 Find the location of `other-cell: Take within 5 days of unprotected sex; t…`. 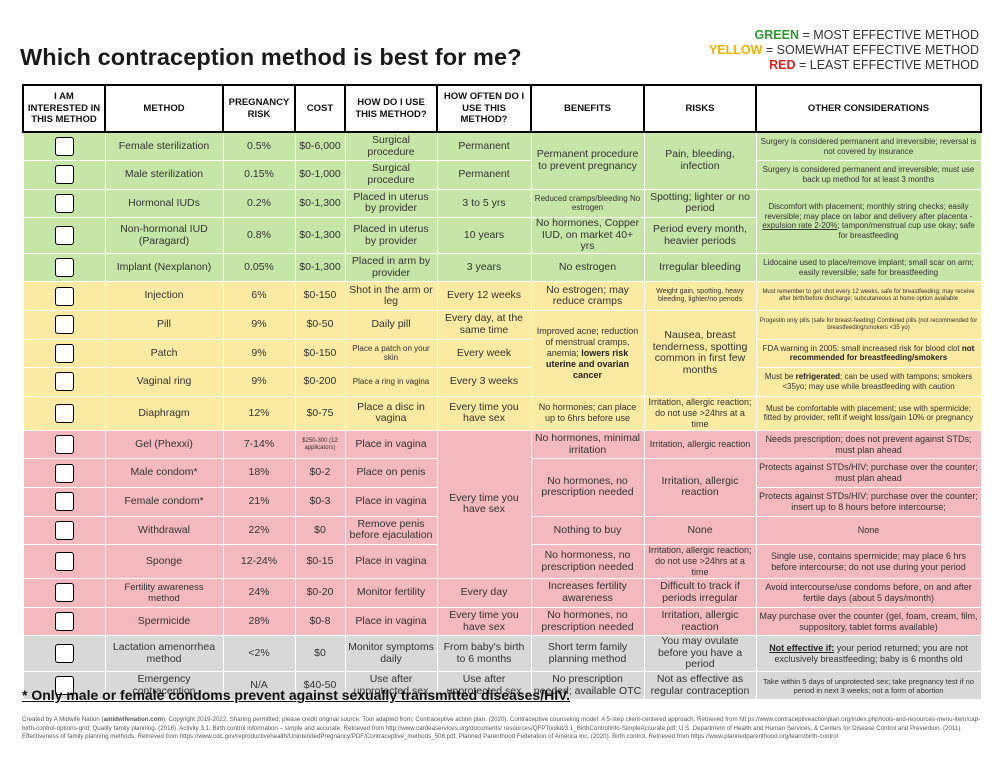

other-cell: Take within 5 days of unprotected sex; t… is located at coordinates (868, 685).